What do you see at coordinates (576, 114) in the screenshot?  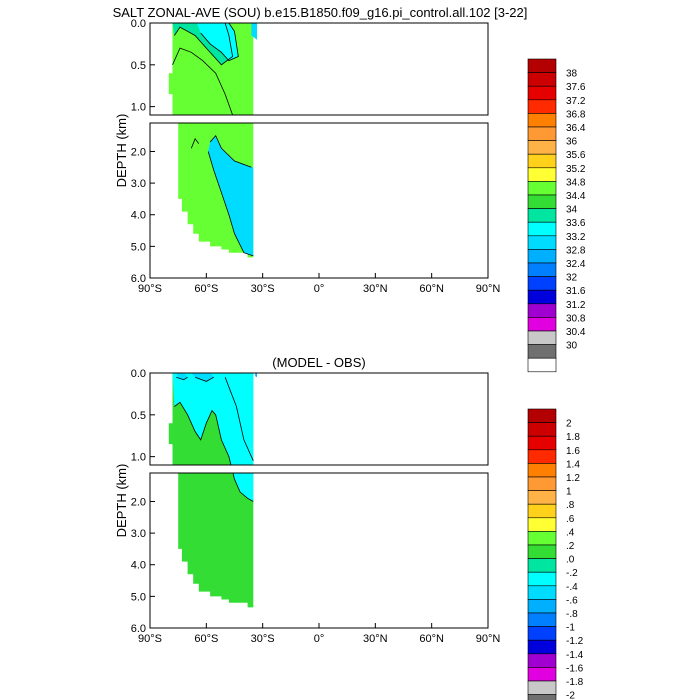 I see `colorbar-label: 36.8` at bounding box center [576, 114].